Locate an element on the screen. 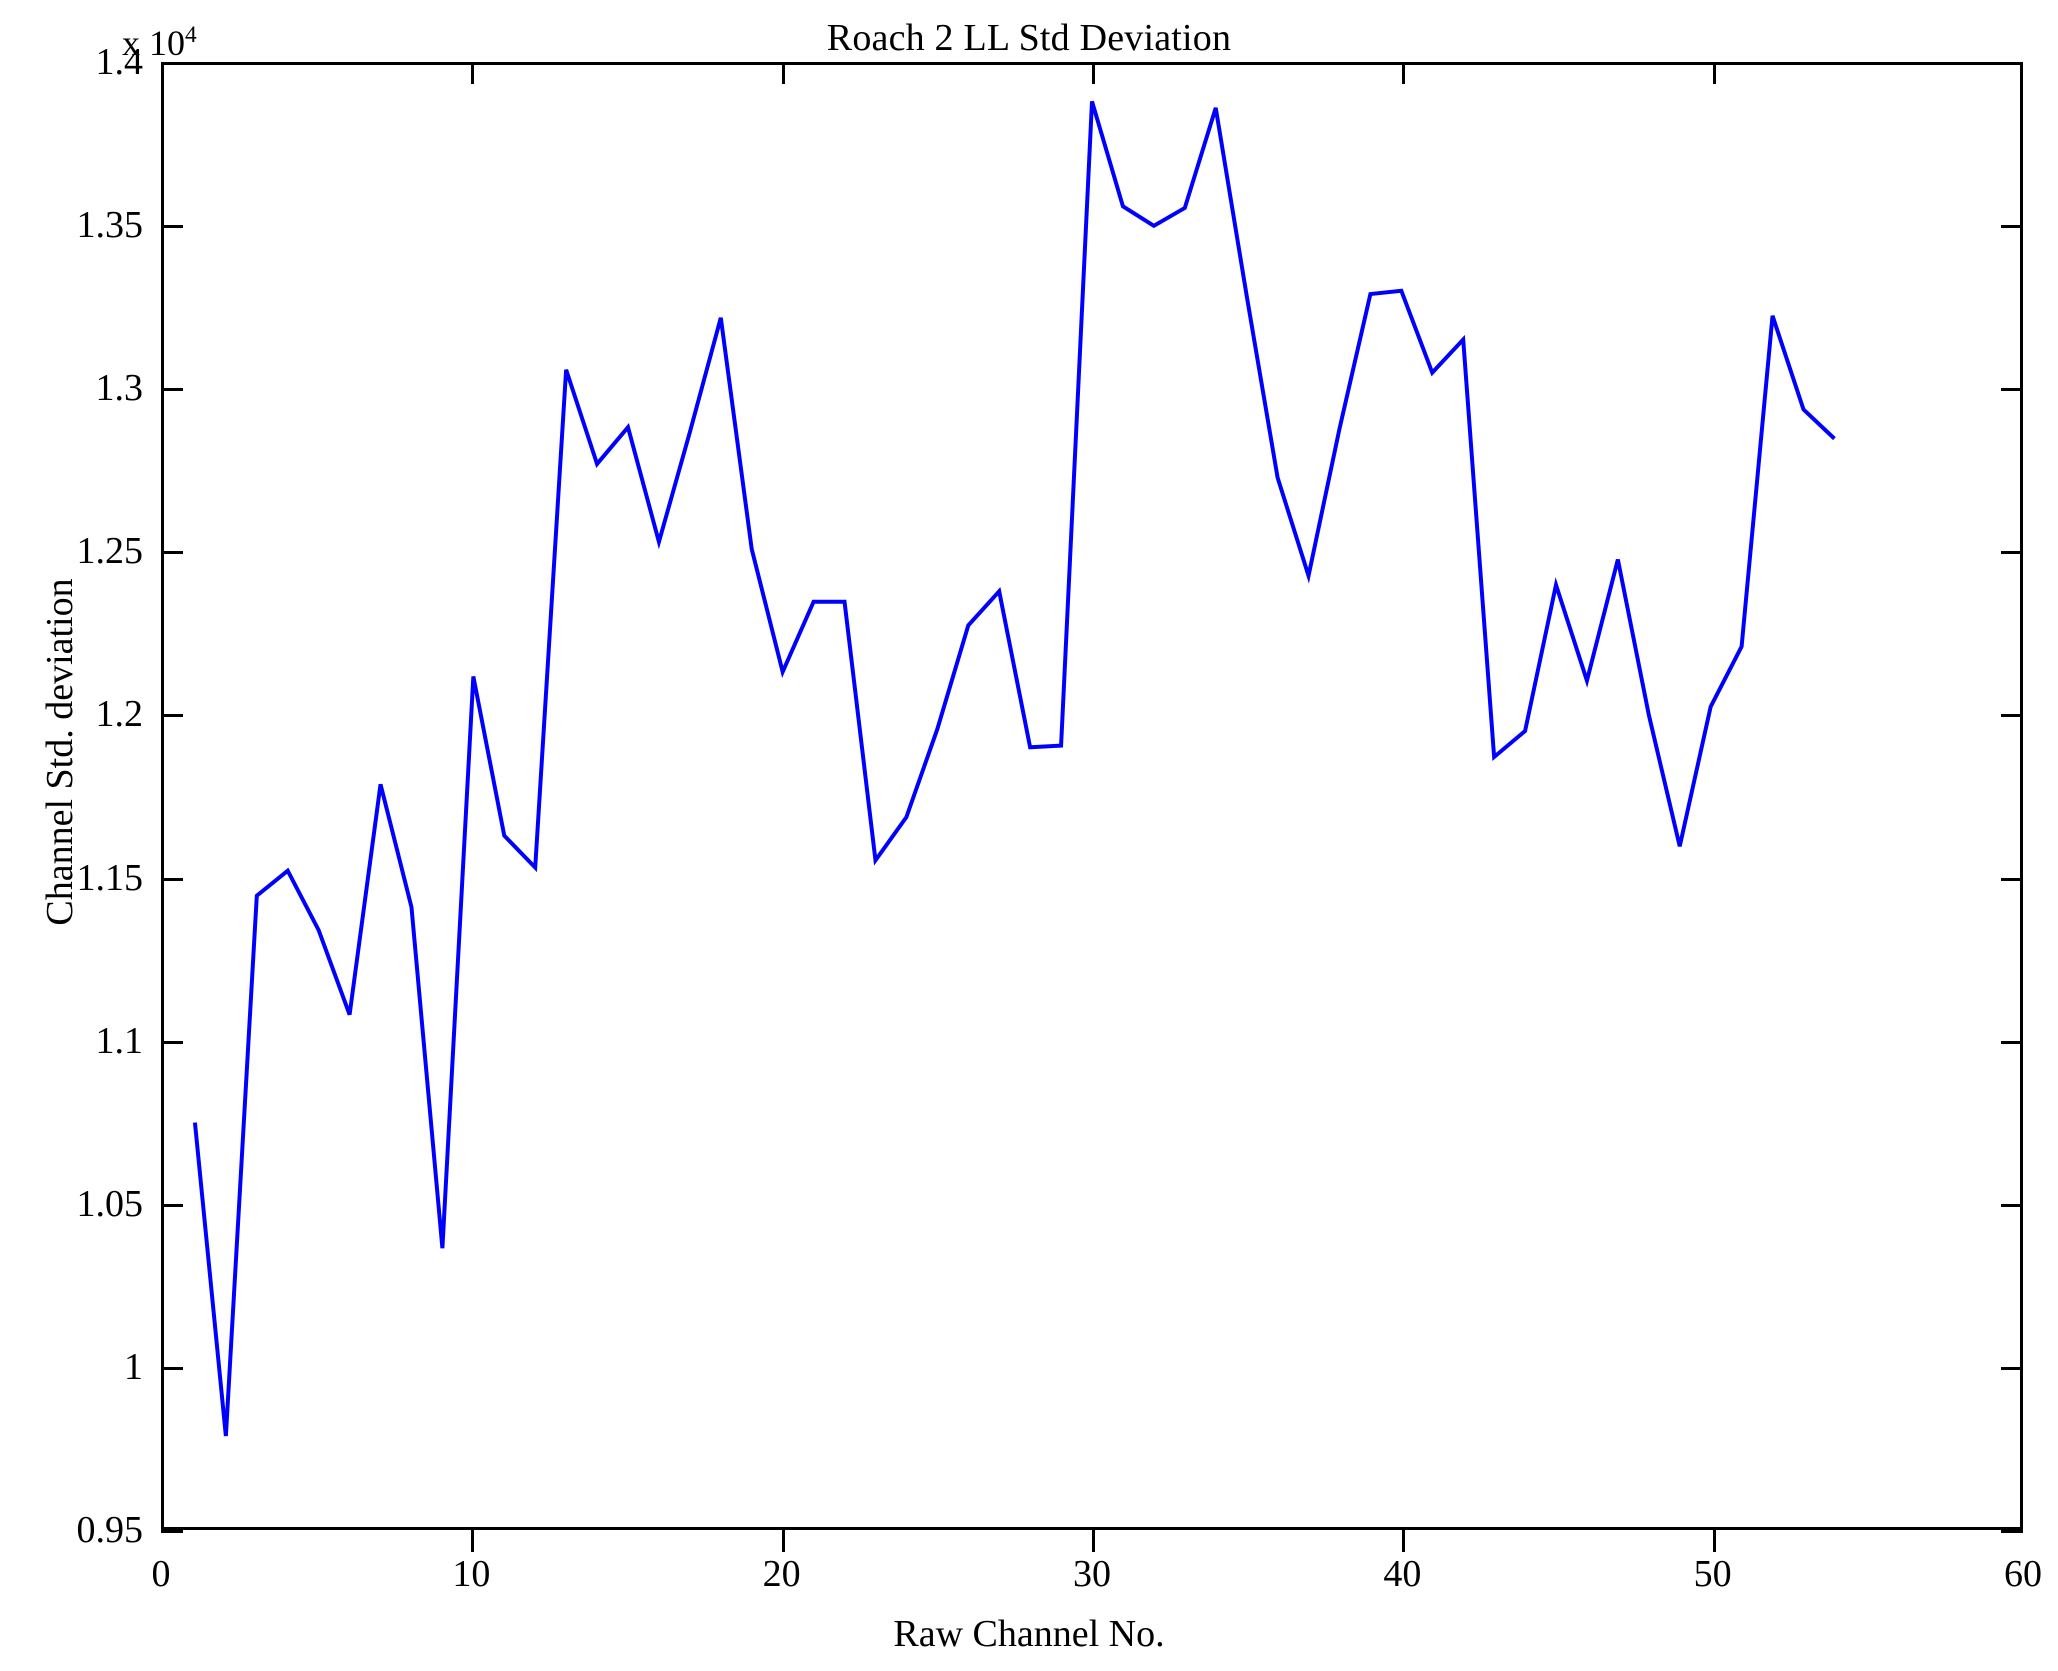  y-tick-label: 1 is located at coordinates (133, 1366).